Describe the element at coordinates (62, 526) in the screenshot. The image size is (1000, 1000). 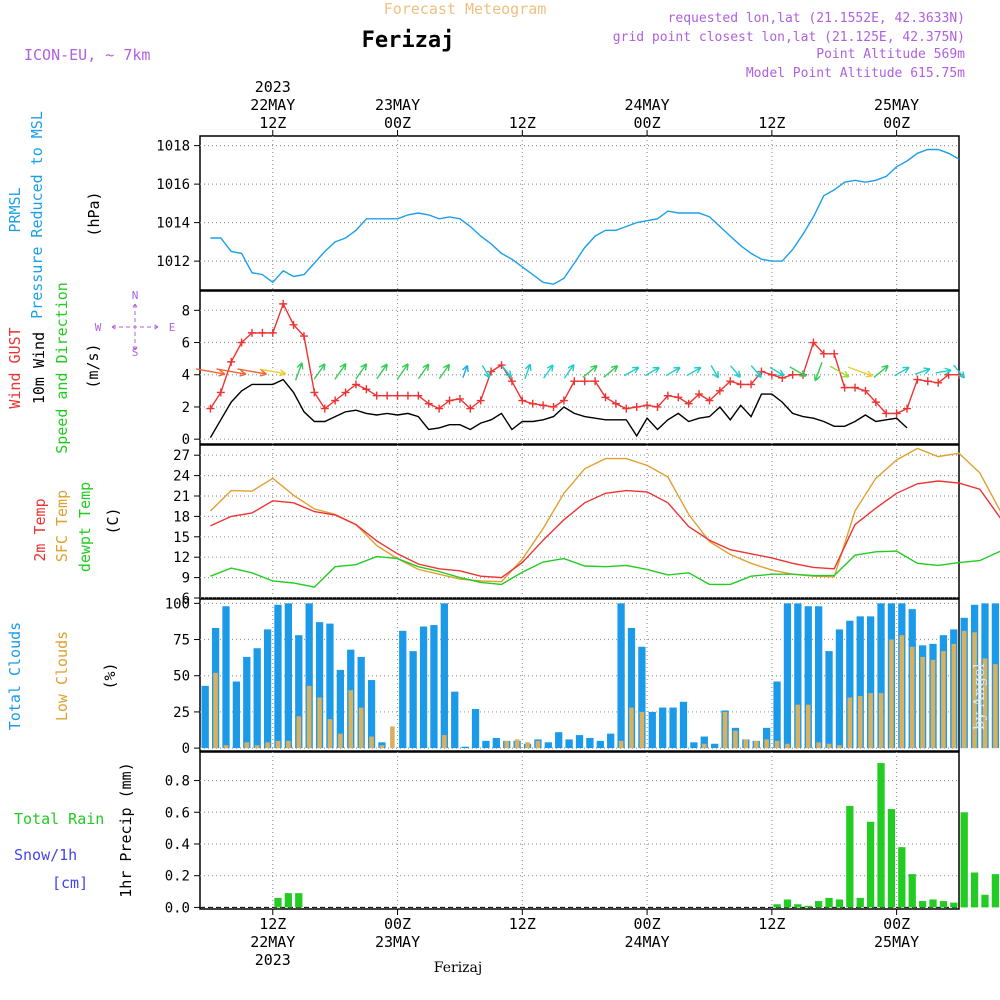
I see `temperature-label-sfc: SFC Temp` at that location.